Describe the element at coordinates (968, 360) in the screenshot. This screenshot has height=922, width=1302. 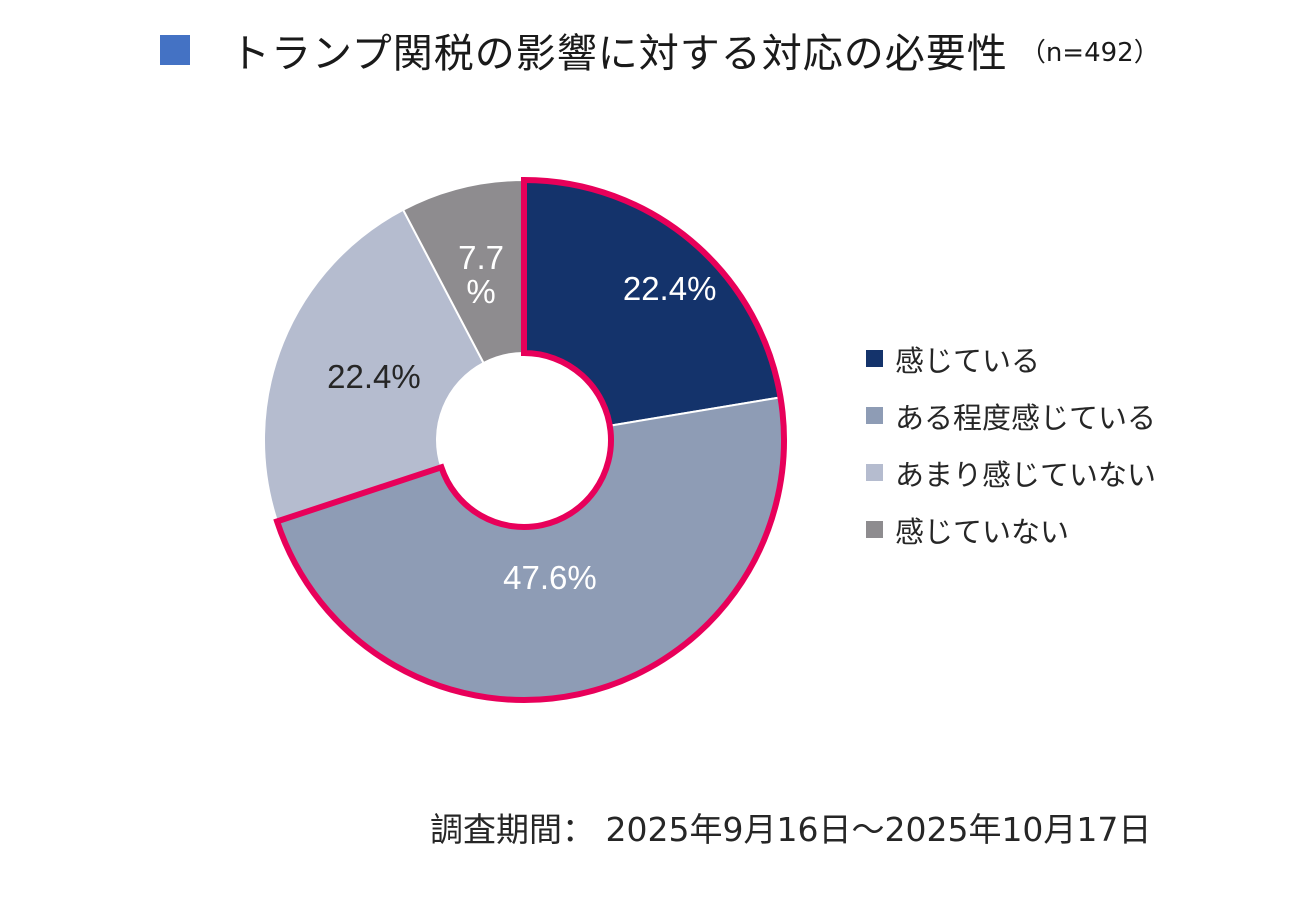
I see `legend-label: 感じている` at that location.